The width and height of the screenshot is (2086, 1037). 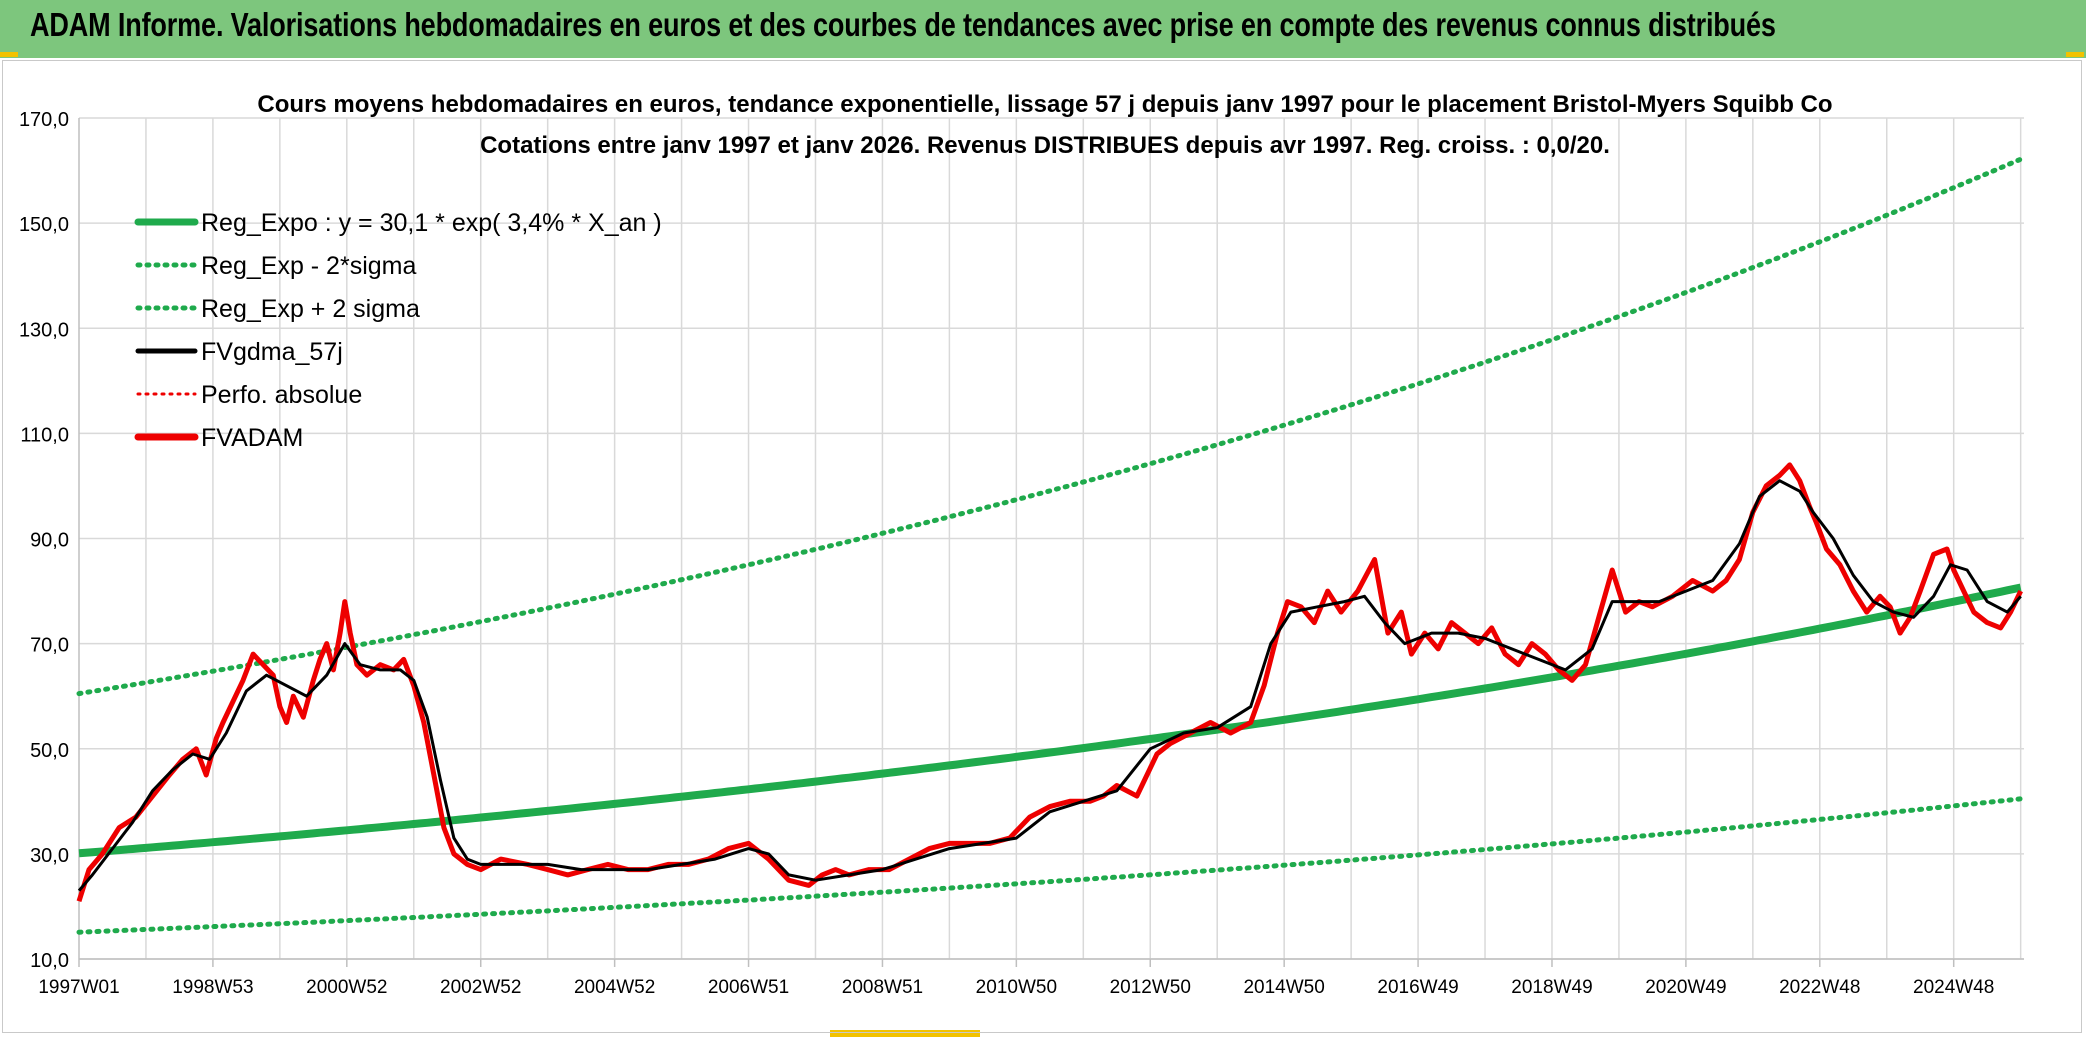 What do you see at coordinates (614, 987) in the screenshot?
I see `x-tick-label: 2004W52` at bounding box center [614, 987].